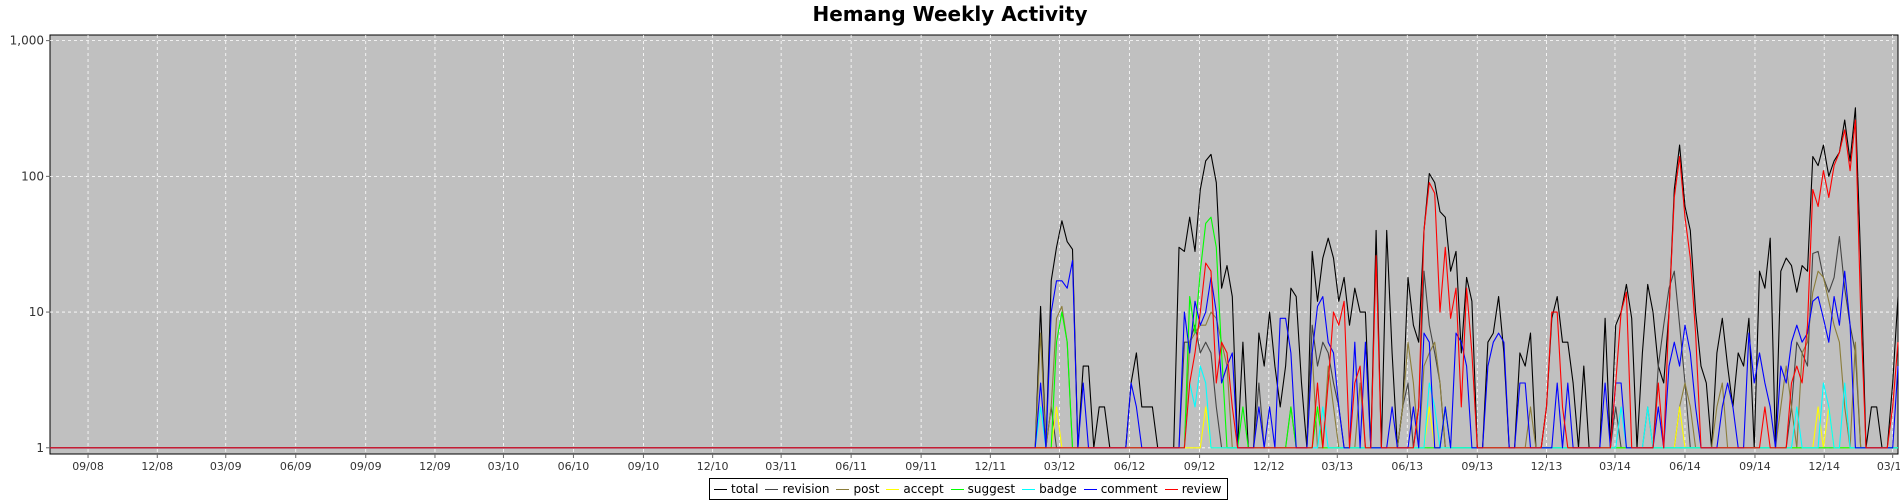  Describe the element at coordinates (713, 466) in the screenshot. I see `x-tick-label: 12/10` at that location.